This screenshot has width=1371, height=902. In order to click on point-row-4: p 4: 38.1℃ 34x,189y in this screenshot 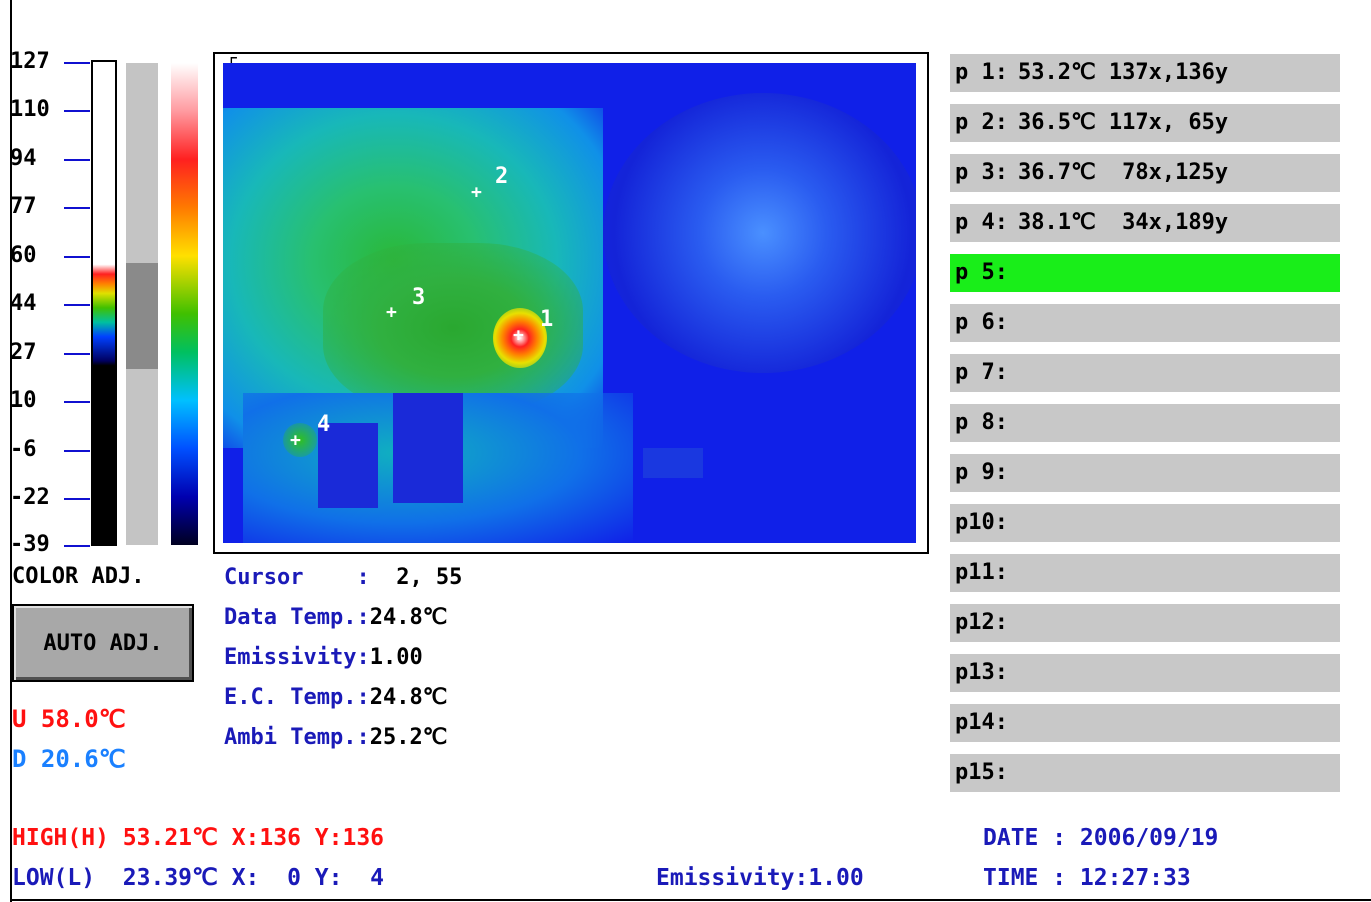, I will do `click(1145, 223)`.